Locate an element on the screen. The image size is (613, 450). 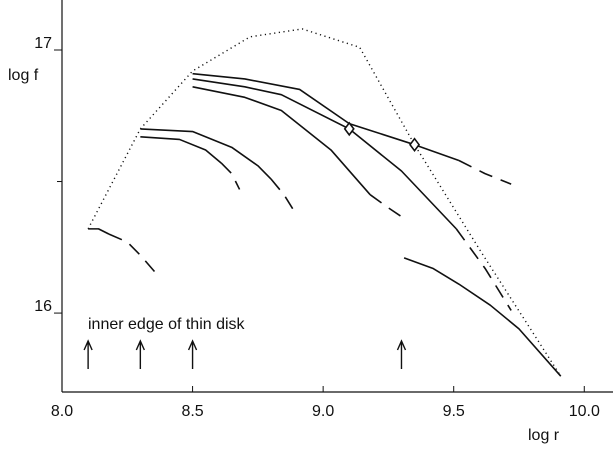
y-tick-label: 16 is located at coordinates (43, 306).